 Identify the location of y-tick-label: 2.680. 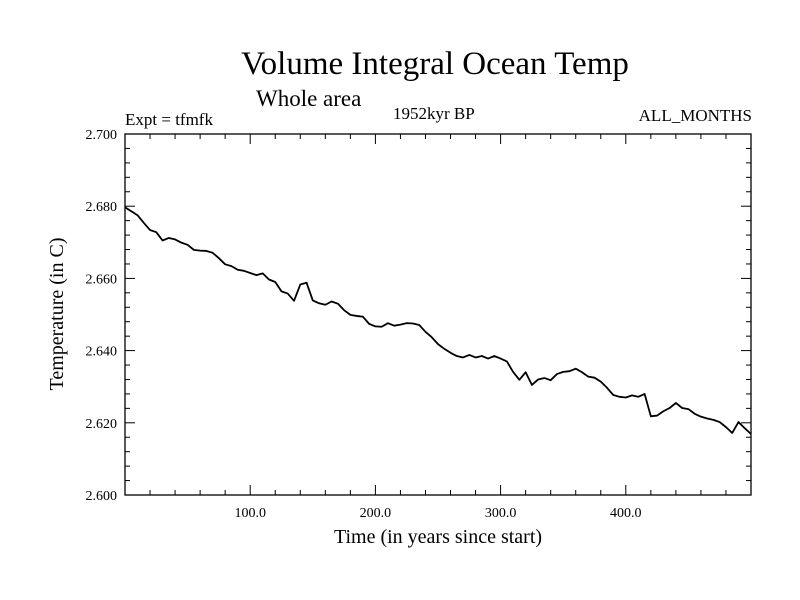
(102, 207).